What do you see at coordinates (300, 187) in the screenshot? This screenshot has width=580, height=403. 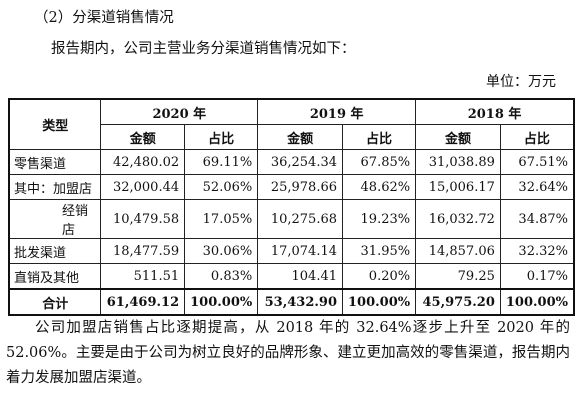 I see `table-cell: 25,978.66` at bounding box center [300, 187].